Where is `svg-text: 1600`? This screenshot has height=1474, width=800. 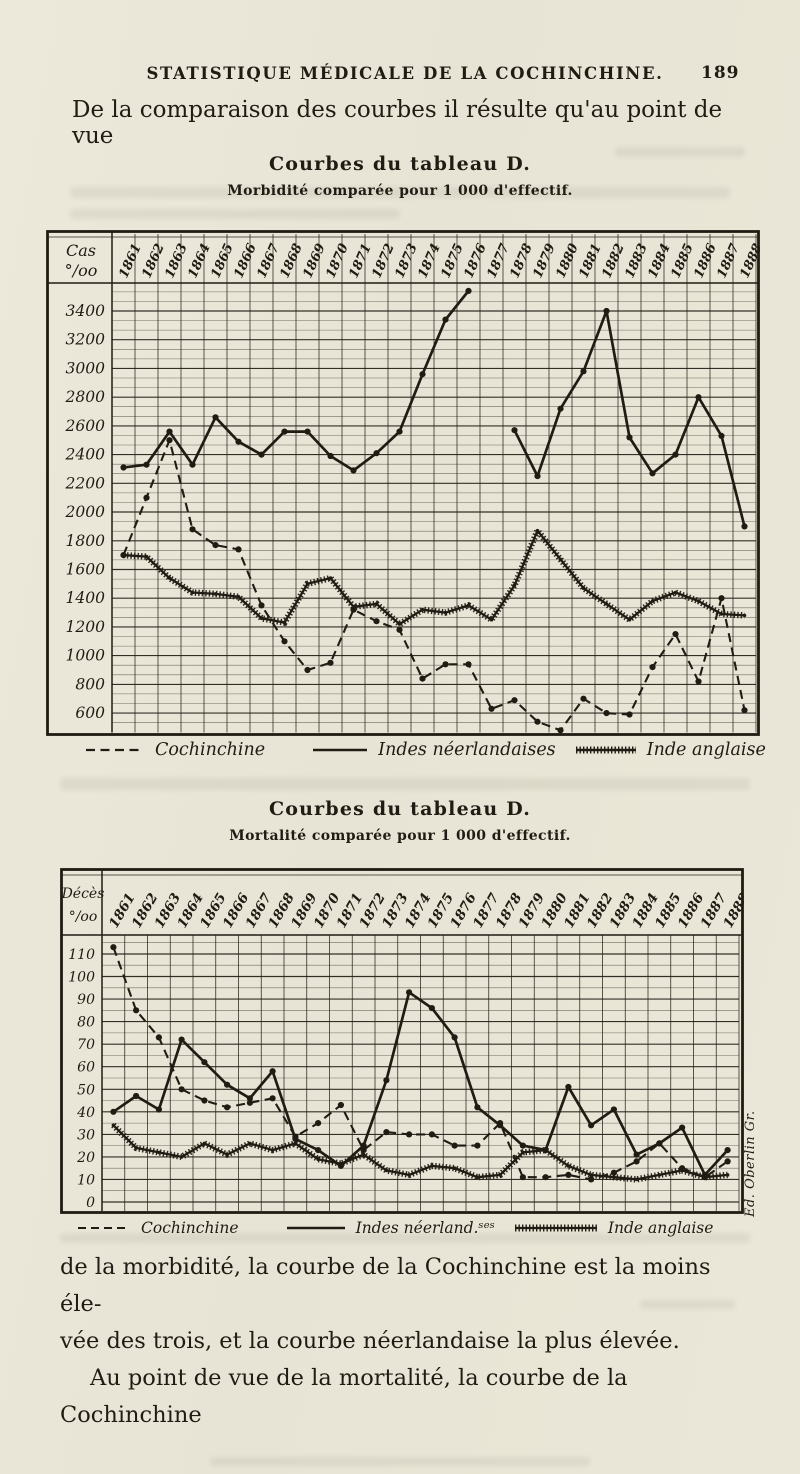
svg-text: 1600 is located at coordinates (86, 570).